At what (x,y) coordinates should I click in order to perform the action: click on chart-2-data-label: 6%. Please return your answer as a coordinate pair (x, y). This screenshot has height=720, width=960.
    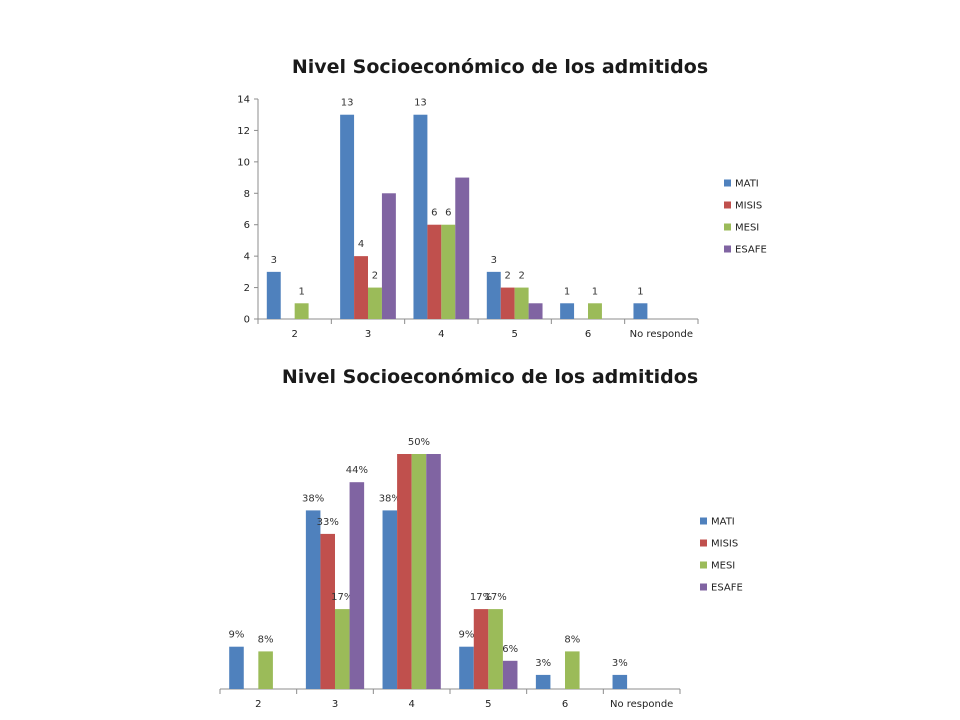
    Looking at the image, I should click on (510, 649).